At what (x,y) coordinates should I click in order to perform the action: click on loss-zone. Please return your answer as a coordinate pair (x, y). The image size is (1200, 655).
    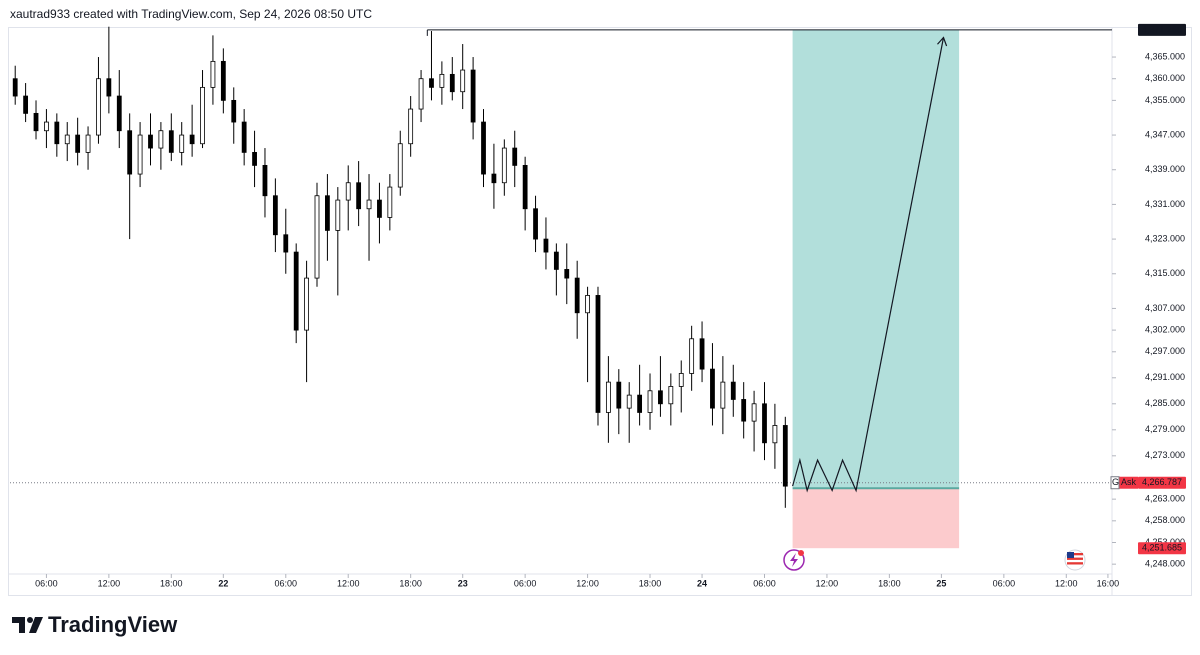
    Looking at the image, I should click on (876, 518).